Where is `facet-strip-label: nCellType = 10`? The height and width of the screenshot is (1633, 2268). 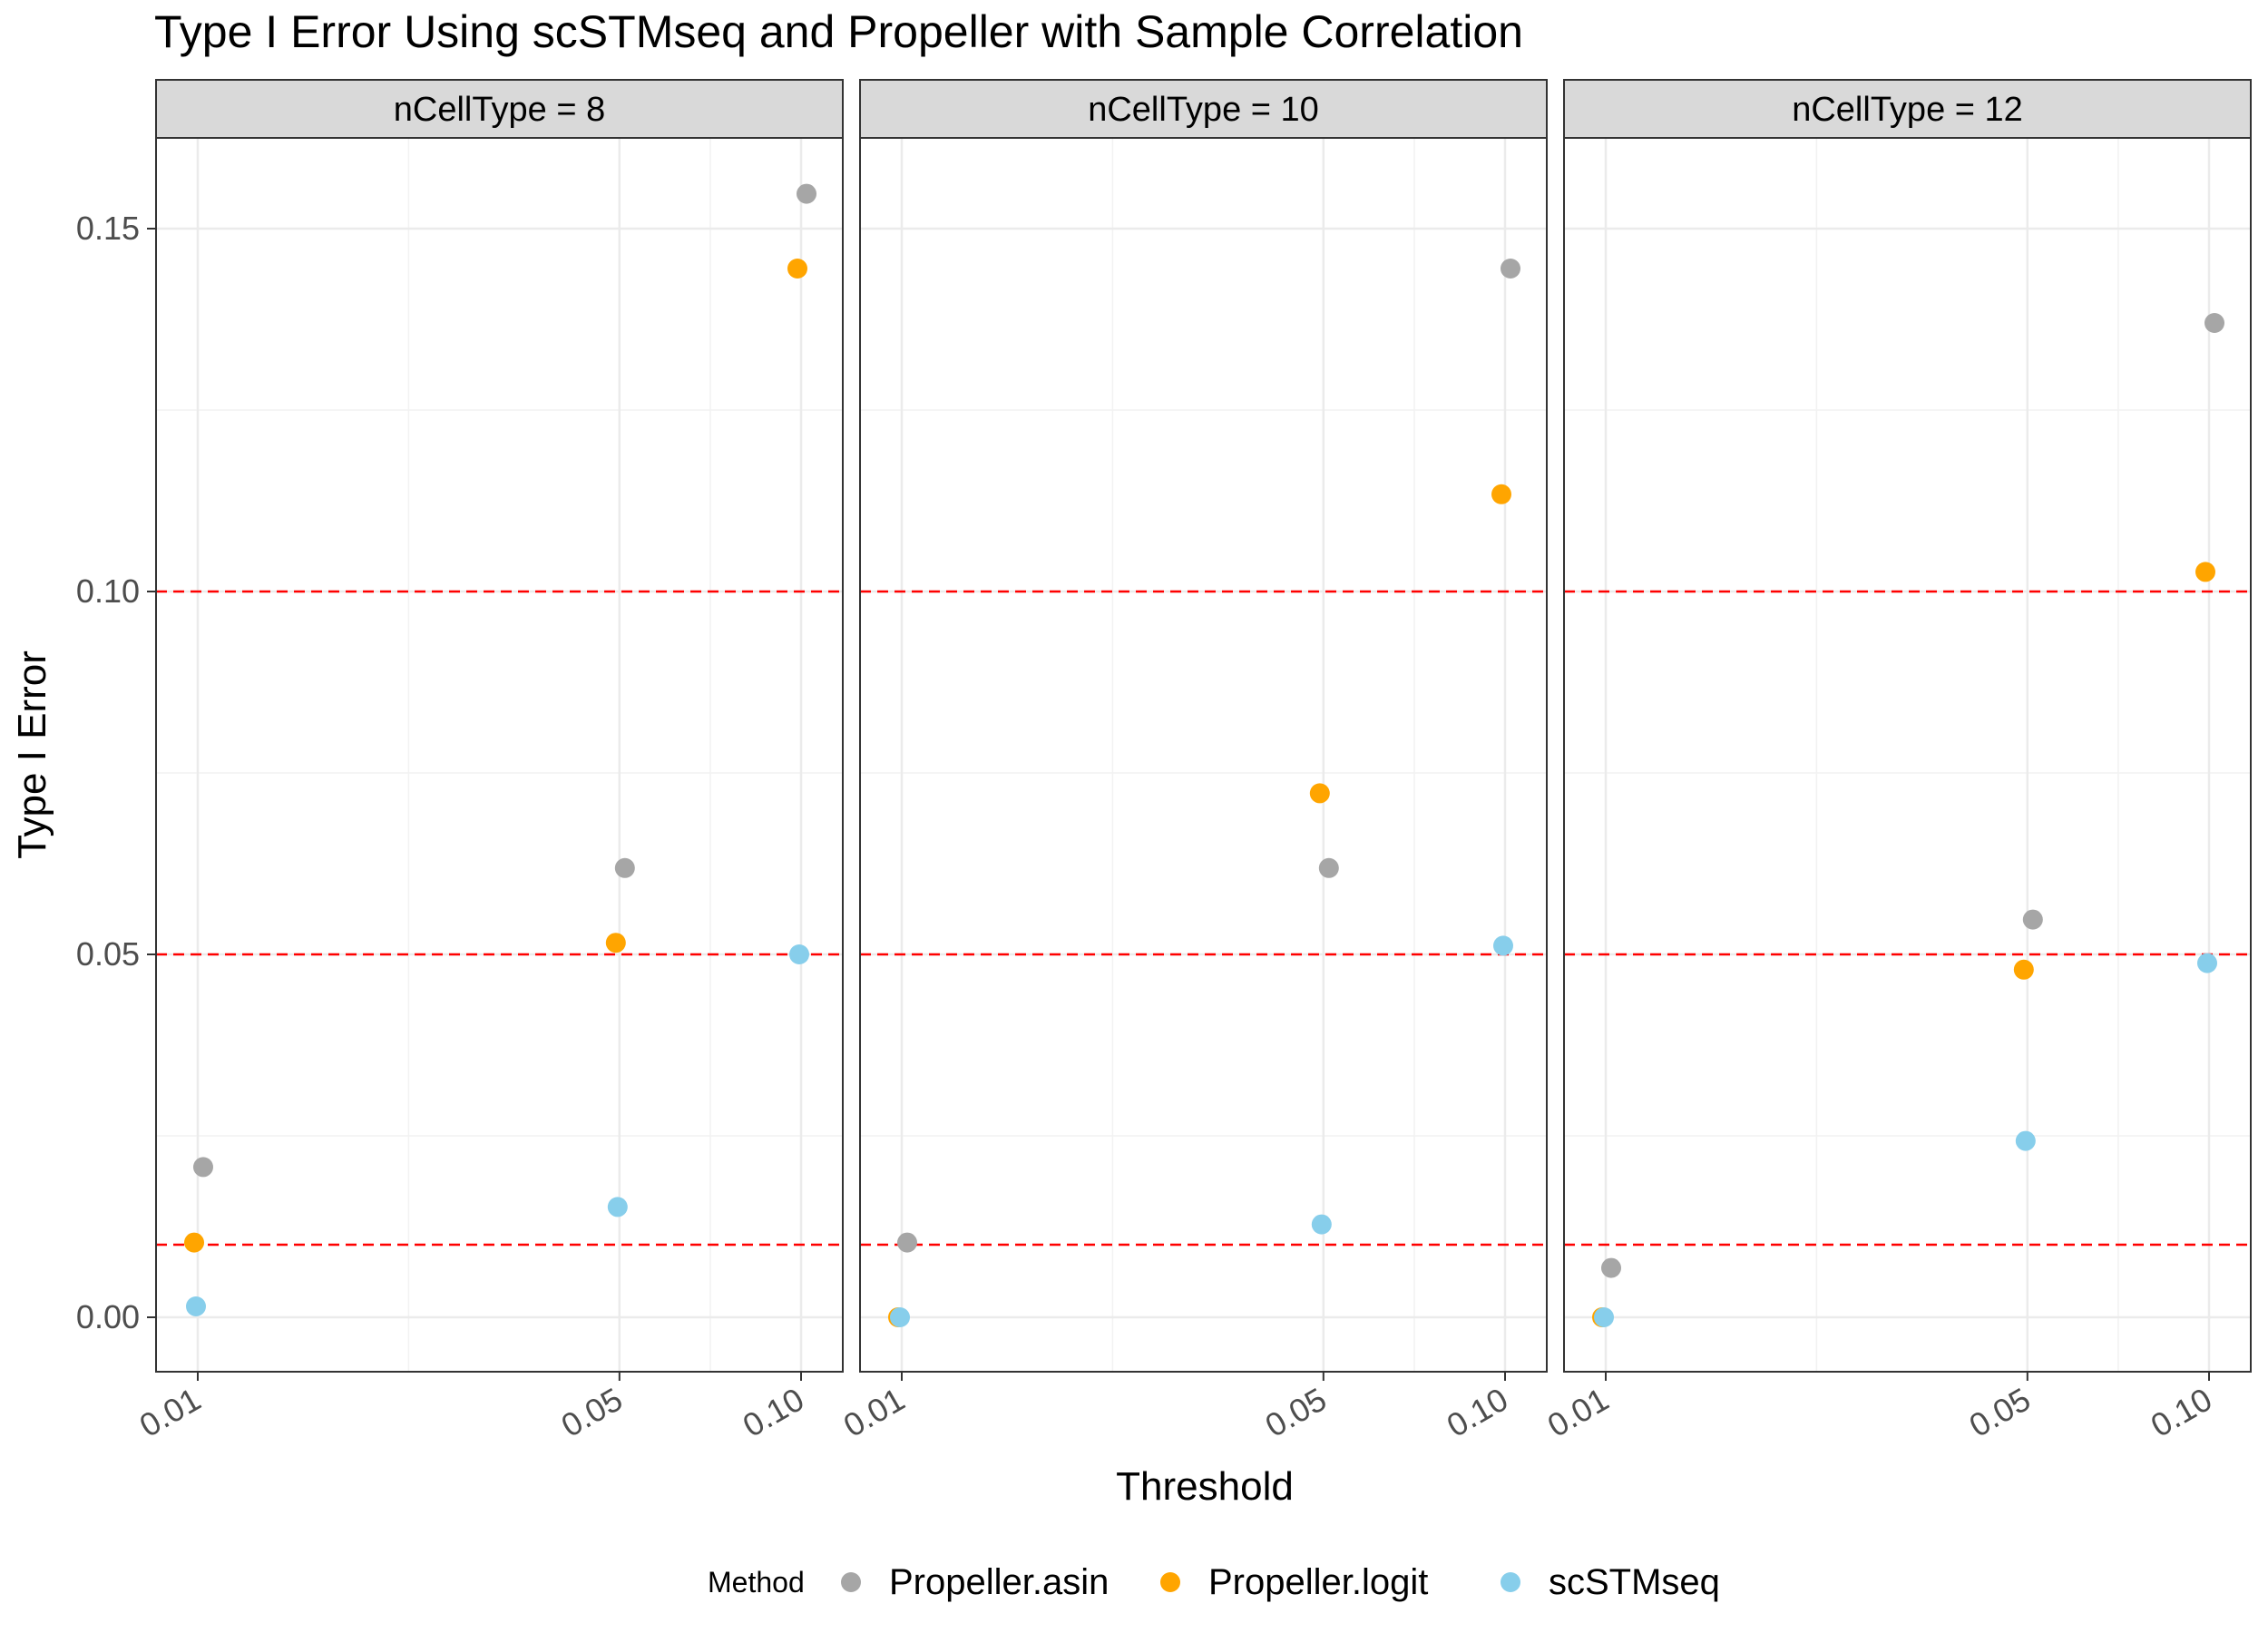
facet-strip-label: nCellType = 10 is located at coordinates (1204, 110).